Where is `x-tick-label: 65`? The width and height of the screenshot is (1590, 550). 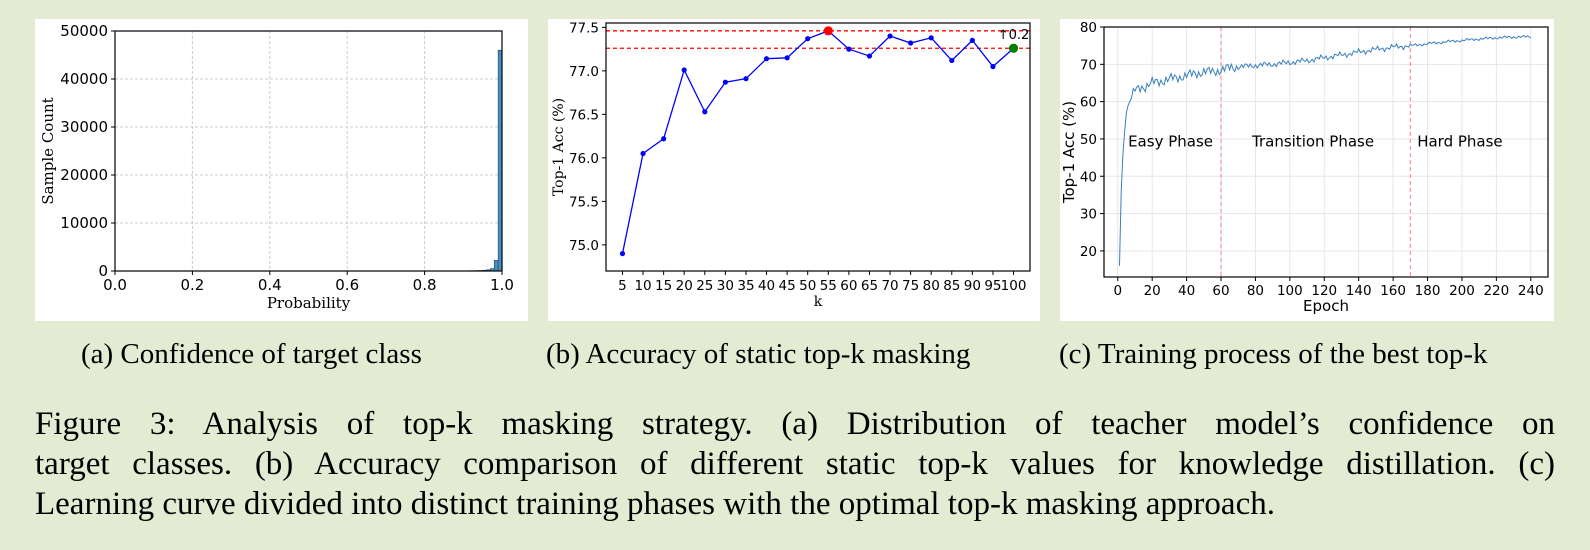 x-tick-label: 65 is located at coordinates (869, 286).